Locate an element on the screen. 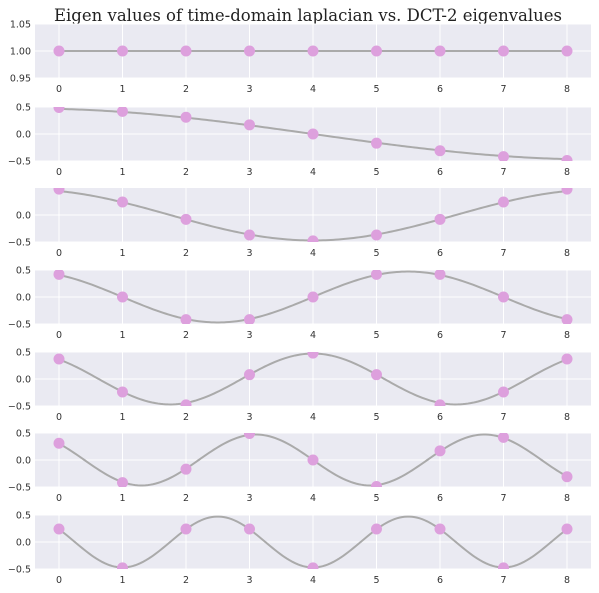  subplot-2: 0 1 2 3 4 5 6 7 8 −0.5 0.0 0.5 is located at coordinates (299, 140).